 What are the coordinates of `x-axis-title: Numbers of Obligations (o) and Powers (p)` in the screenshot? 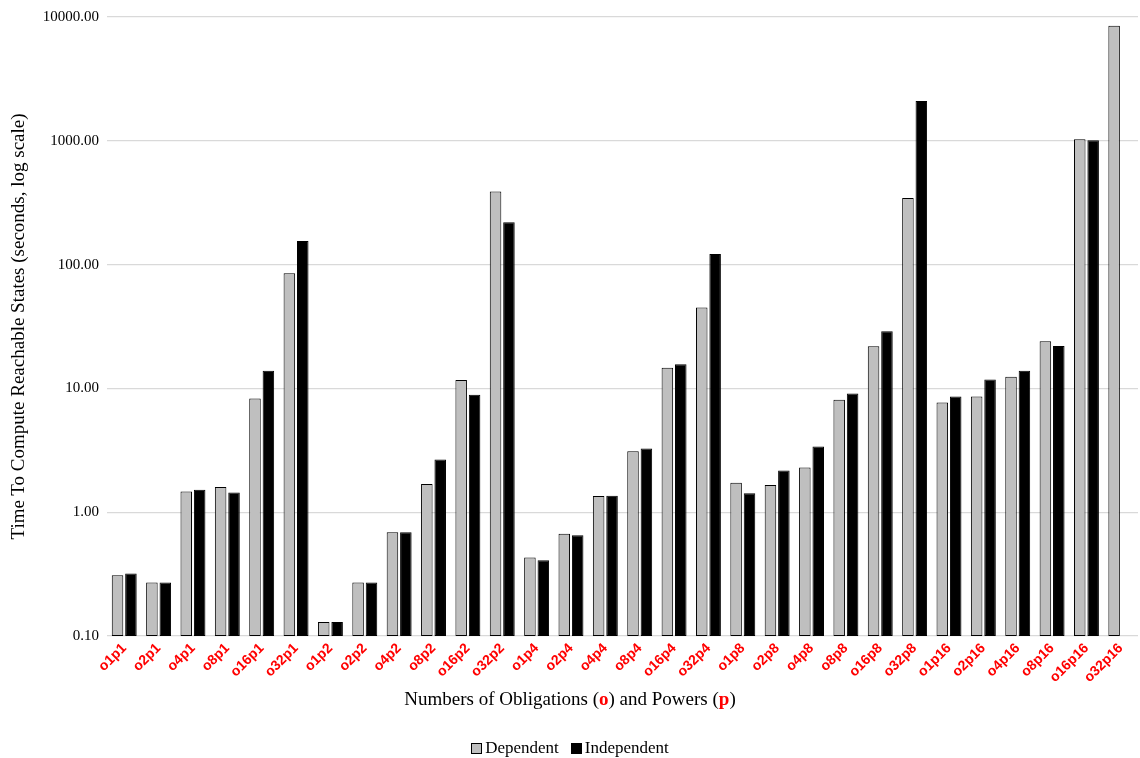 It's located at (570, 699).